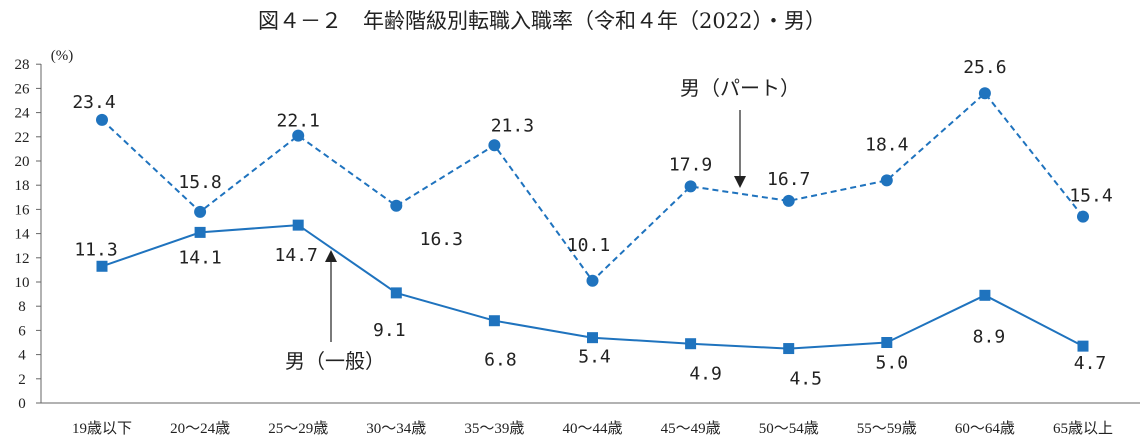  What do you see at coordinates (22, 356) in the screenshot?
I see `y-tick-label: 4` at bounding box center [22, 356].